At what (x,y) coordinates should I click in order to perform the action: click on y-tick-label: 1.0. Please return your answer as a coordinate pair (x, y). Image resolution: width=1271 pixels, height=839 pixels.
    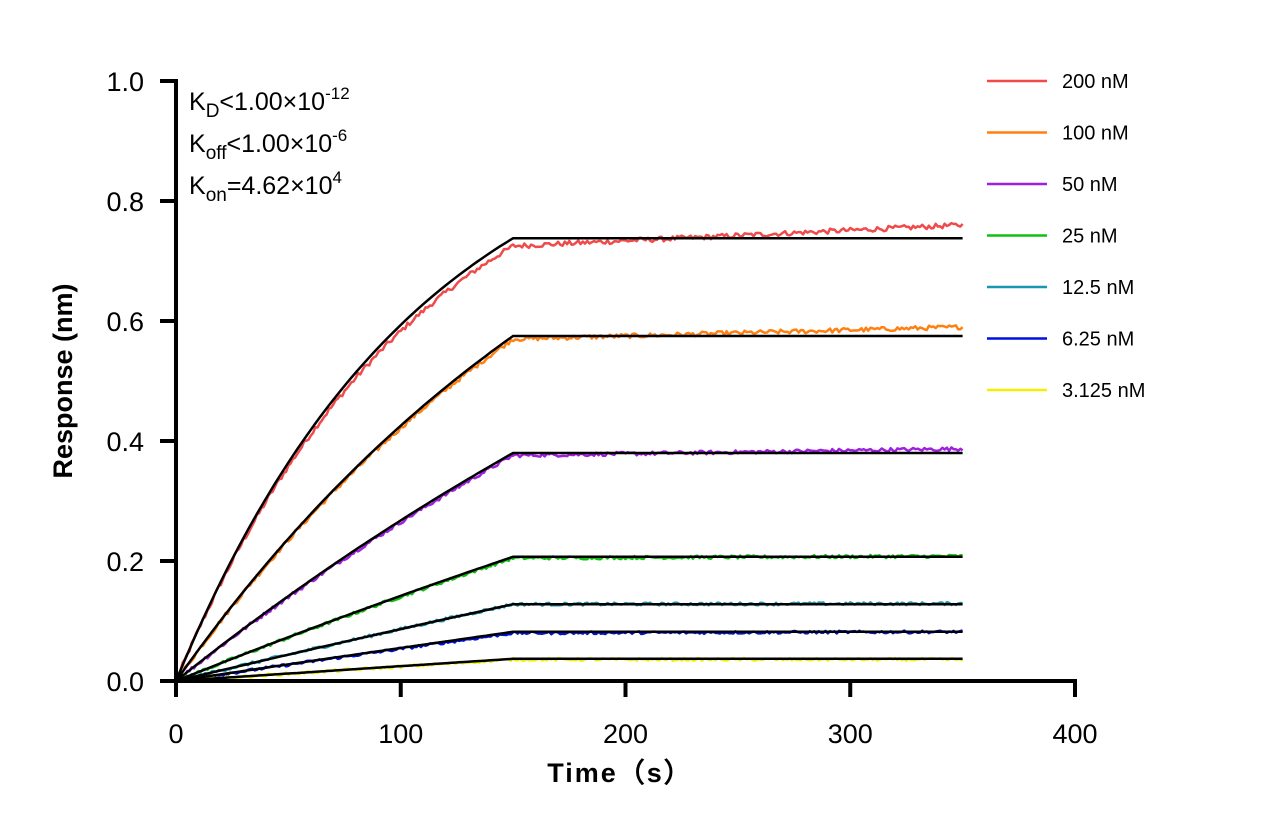
    Looking at the image, I should click on (125, 82).